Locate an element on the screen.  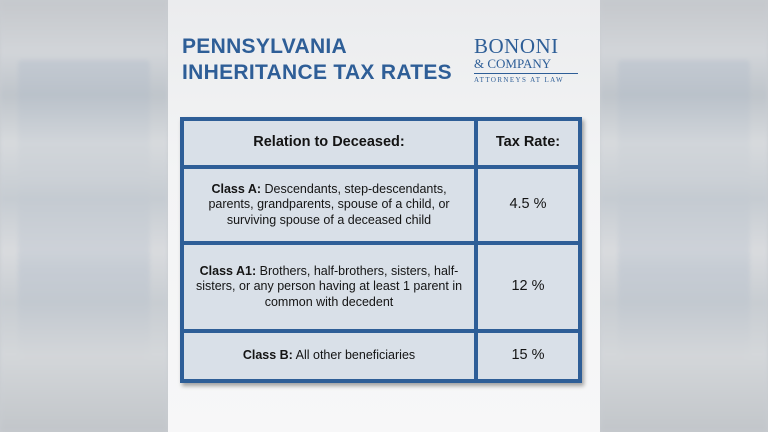
title-line-2: INHERITANCE TAX RATES is located at coordinates (317, 72).